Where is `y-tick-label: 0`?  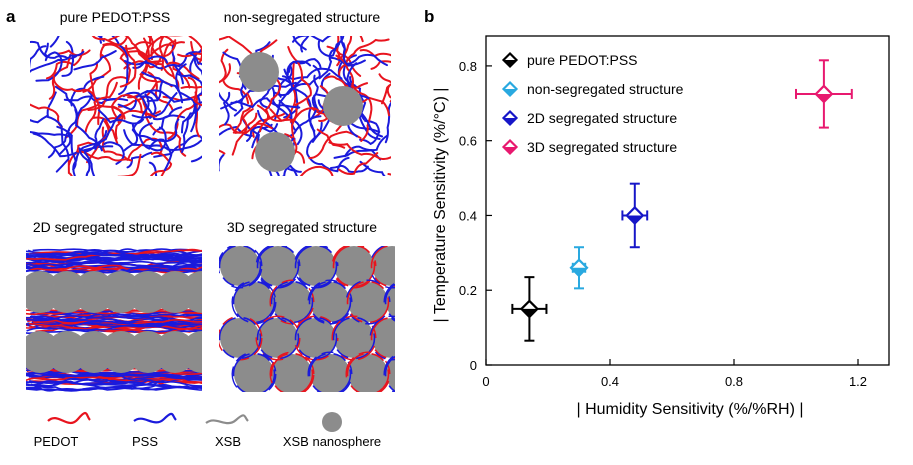
y-tick-label: 0 is located at coordinates (473, 365).